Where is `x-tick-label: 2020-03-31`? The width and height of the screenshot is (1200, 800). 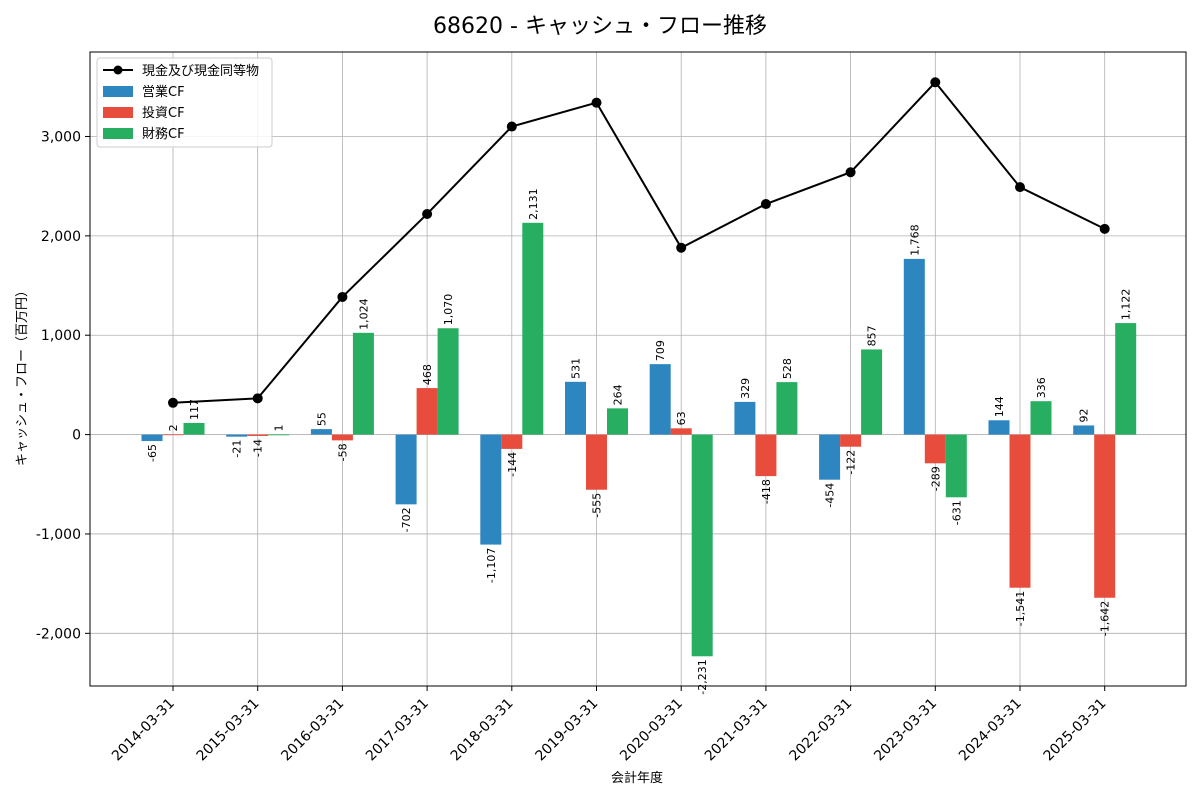
x-tick-label: 2020-03-31 is located at coordinates (651, 730).